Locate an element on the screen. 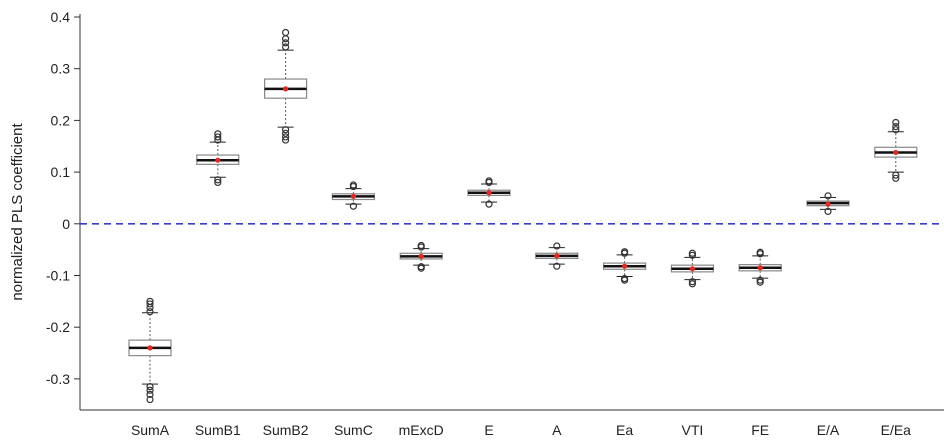 This screenshot has width=944, height=446. box-fe is located at coordinates (760, 267).